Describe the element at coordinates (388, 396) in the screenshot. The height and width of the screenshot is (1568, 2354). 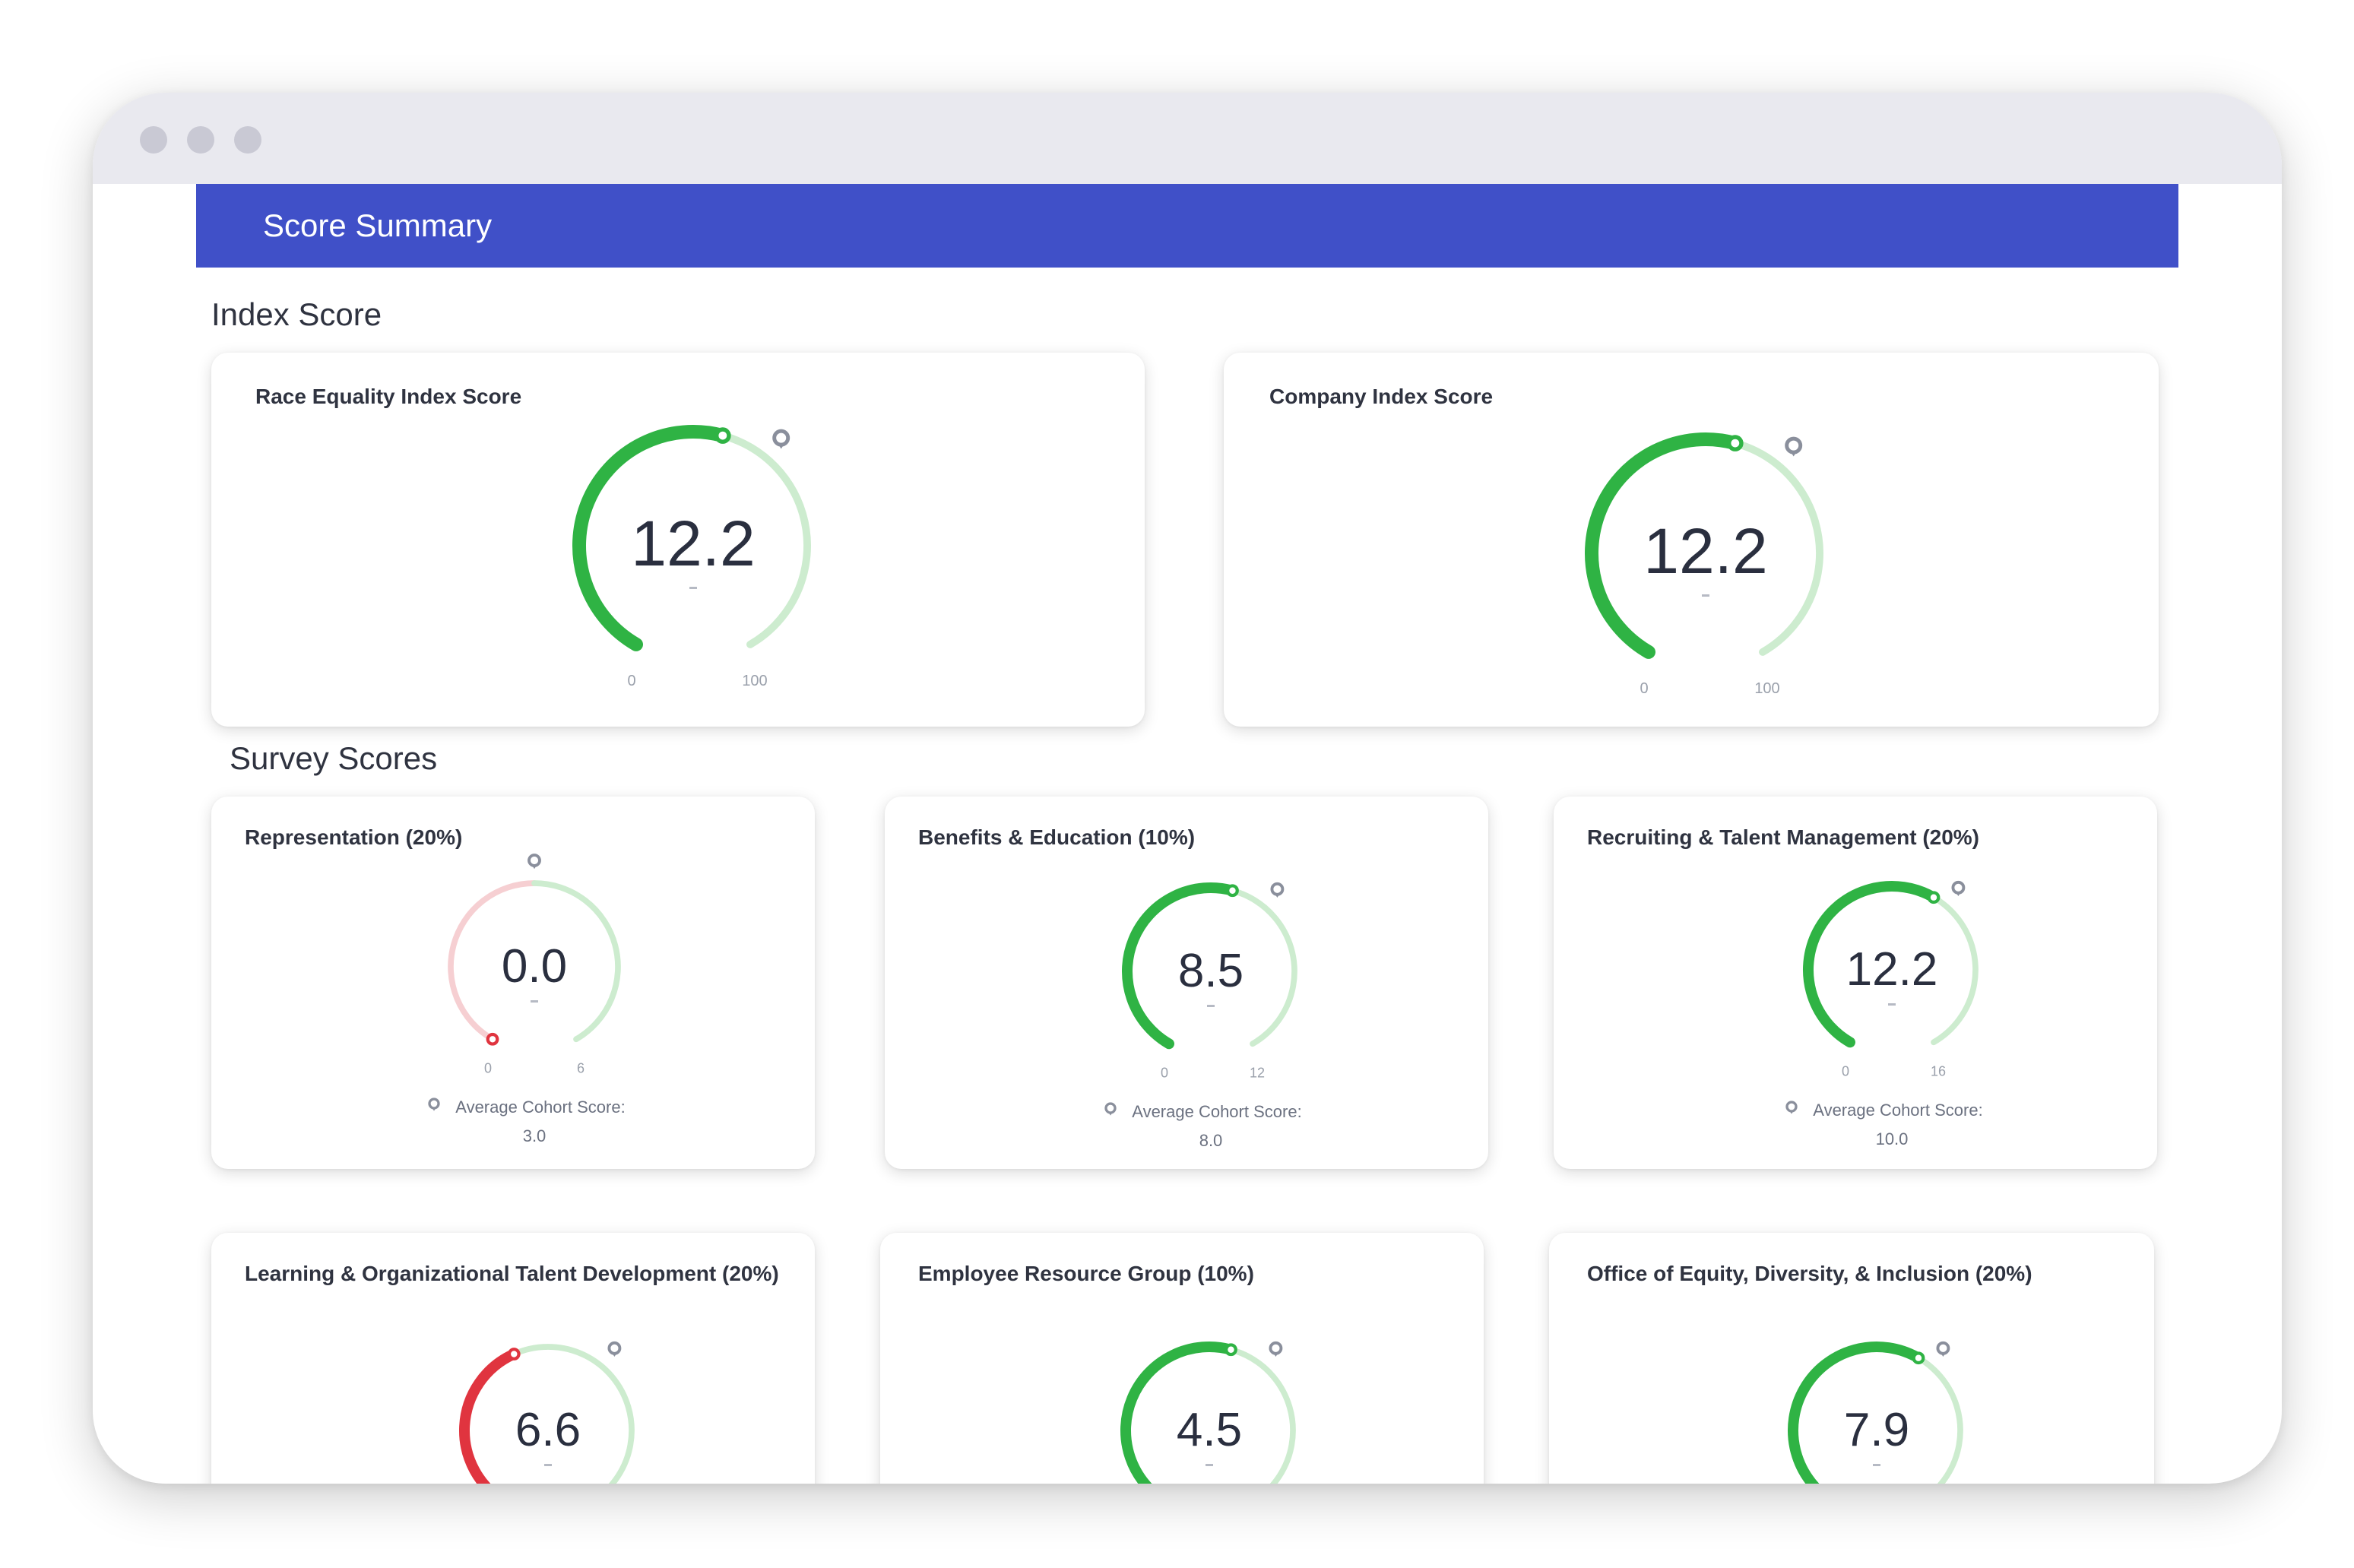
I see `card-title: Race Equality Index Score` at that location.